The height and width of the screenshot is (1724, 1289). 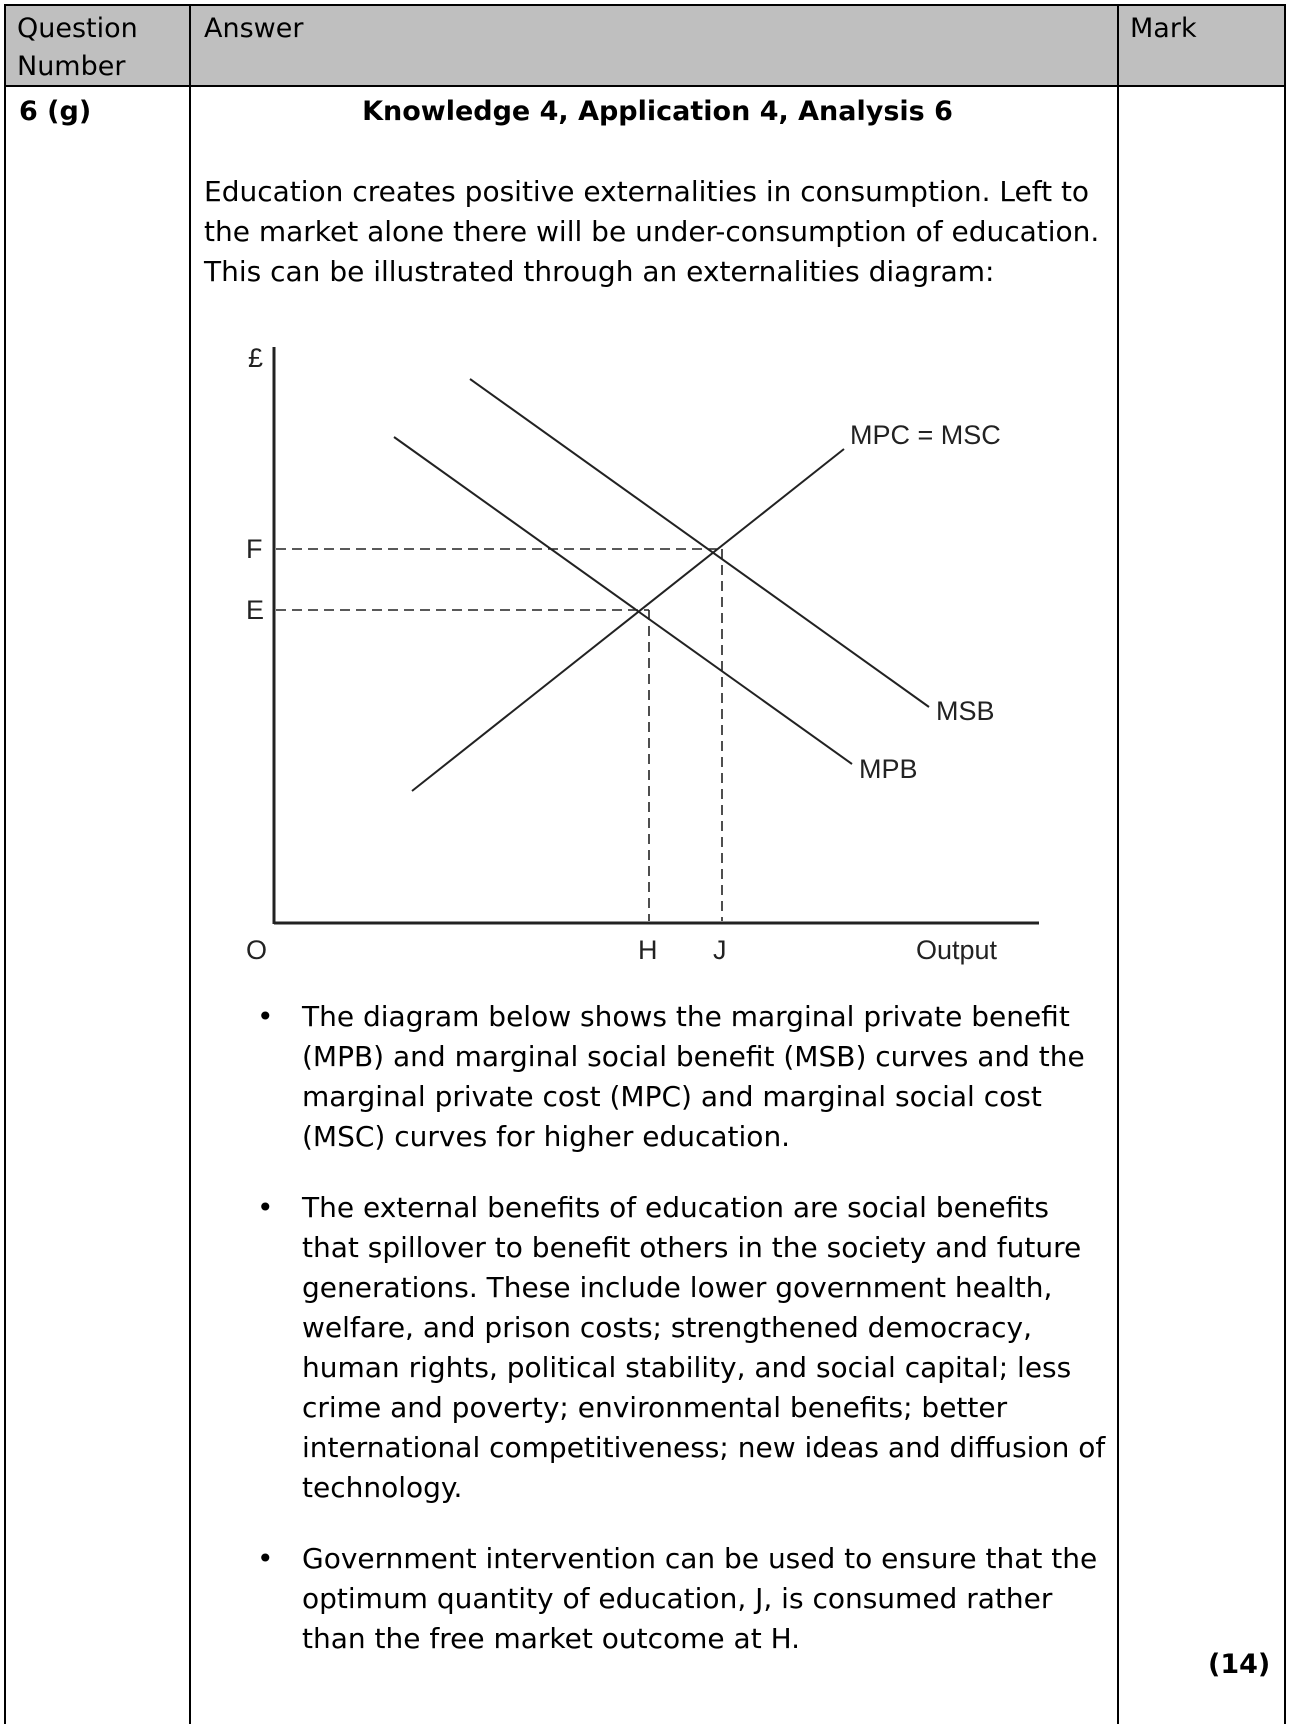 I want to click on supply-curve-label: MPC = MSC, so click(x=925, y=435).